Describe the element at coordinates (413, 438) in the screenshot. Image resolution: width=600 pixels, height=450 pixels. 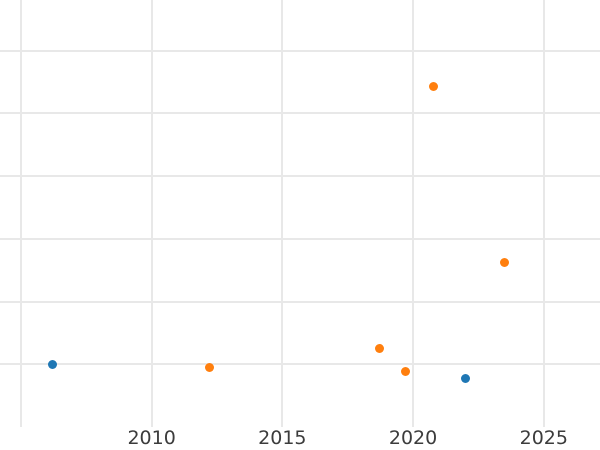
I see `x-tick-label: 2020` at that location.